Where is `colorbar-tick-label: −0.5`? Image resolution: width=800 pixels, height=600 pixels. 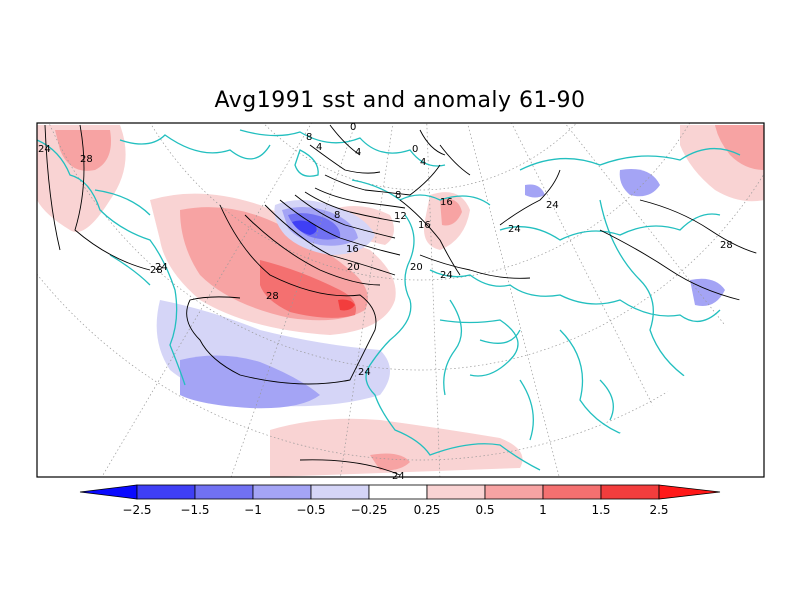 colorbar-tick-label: −0.5 is located at coordinates (310, 510).